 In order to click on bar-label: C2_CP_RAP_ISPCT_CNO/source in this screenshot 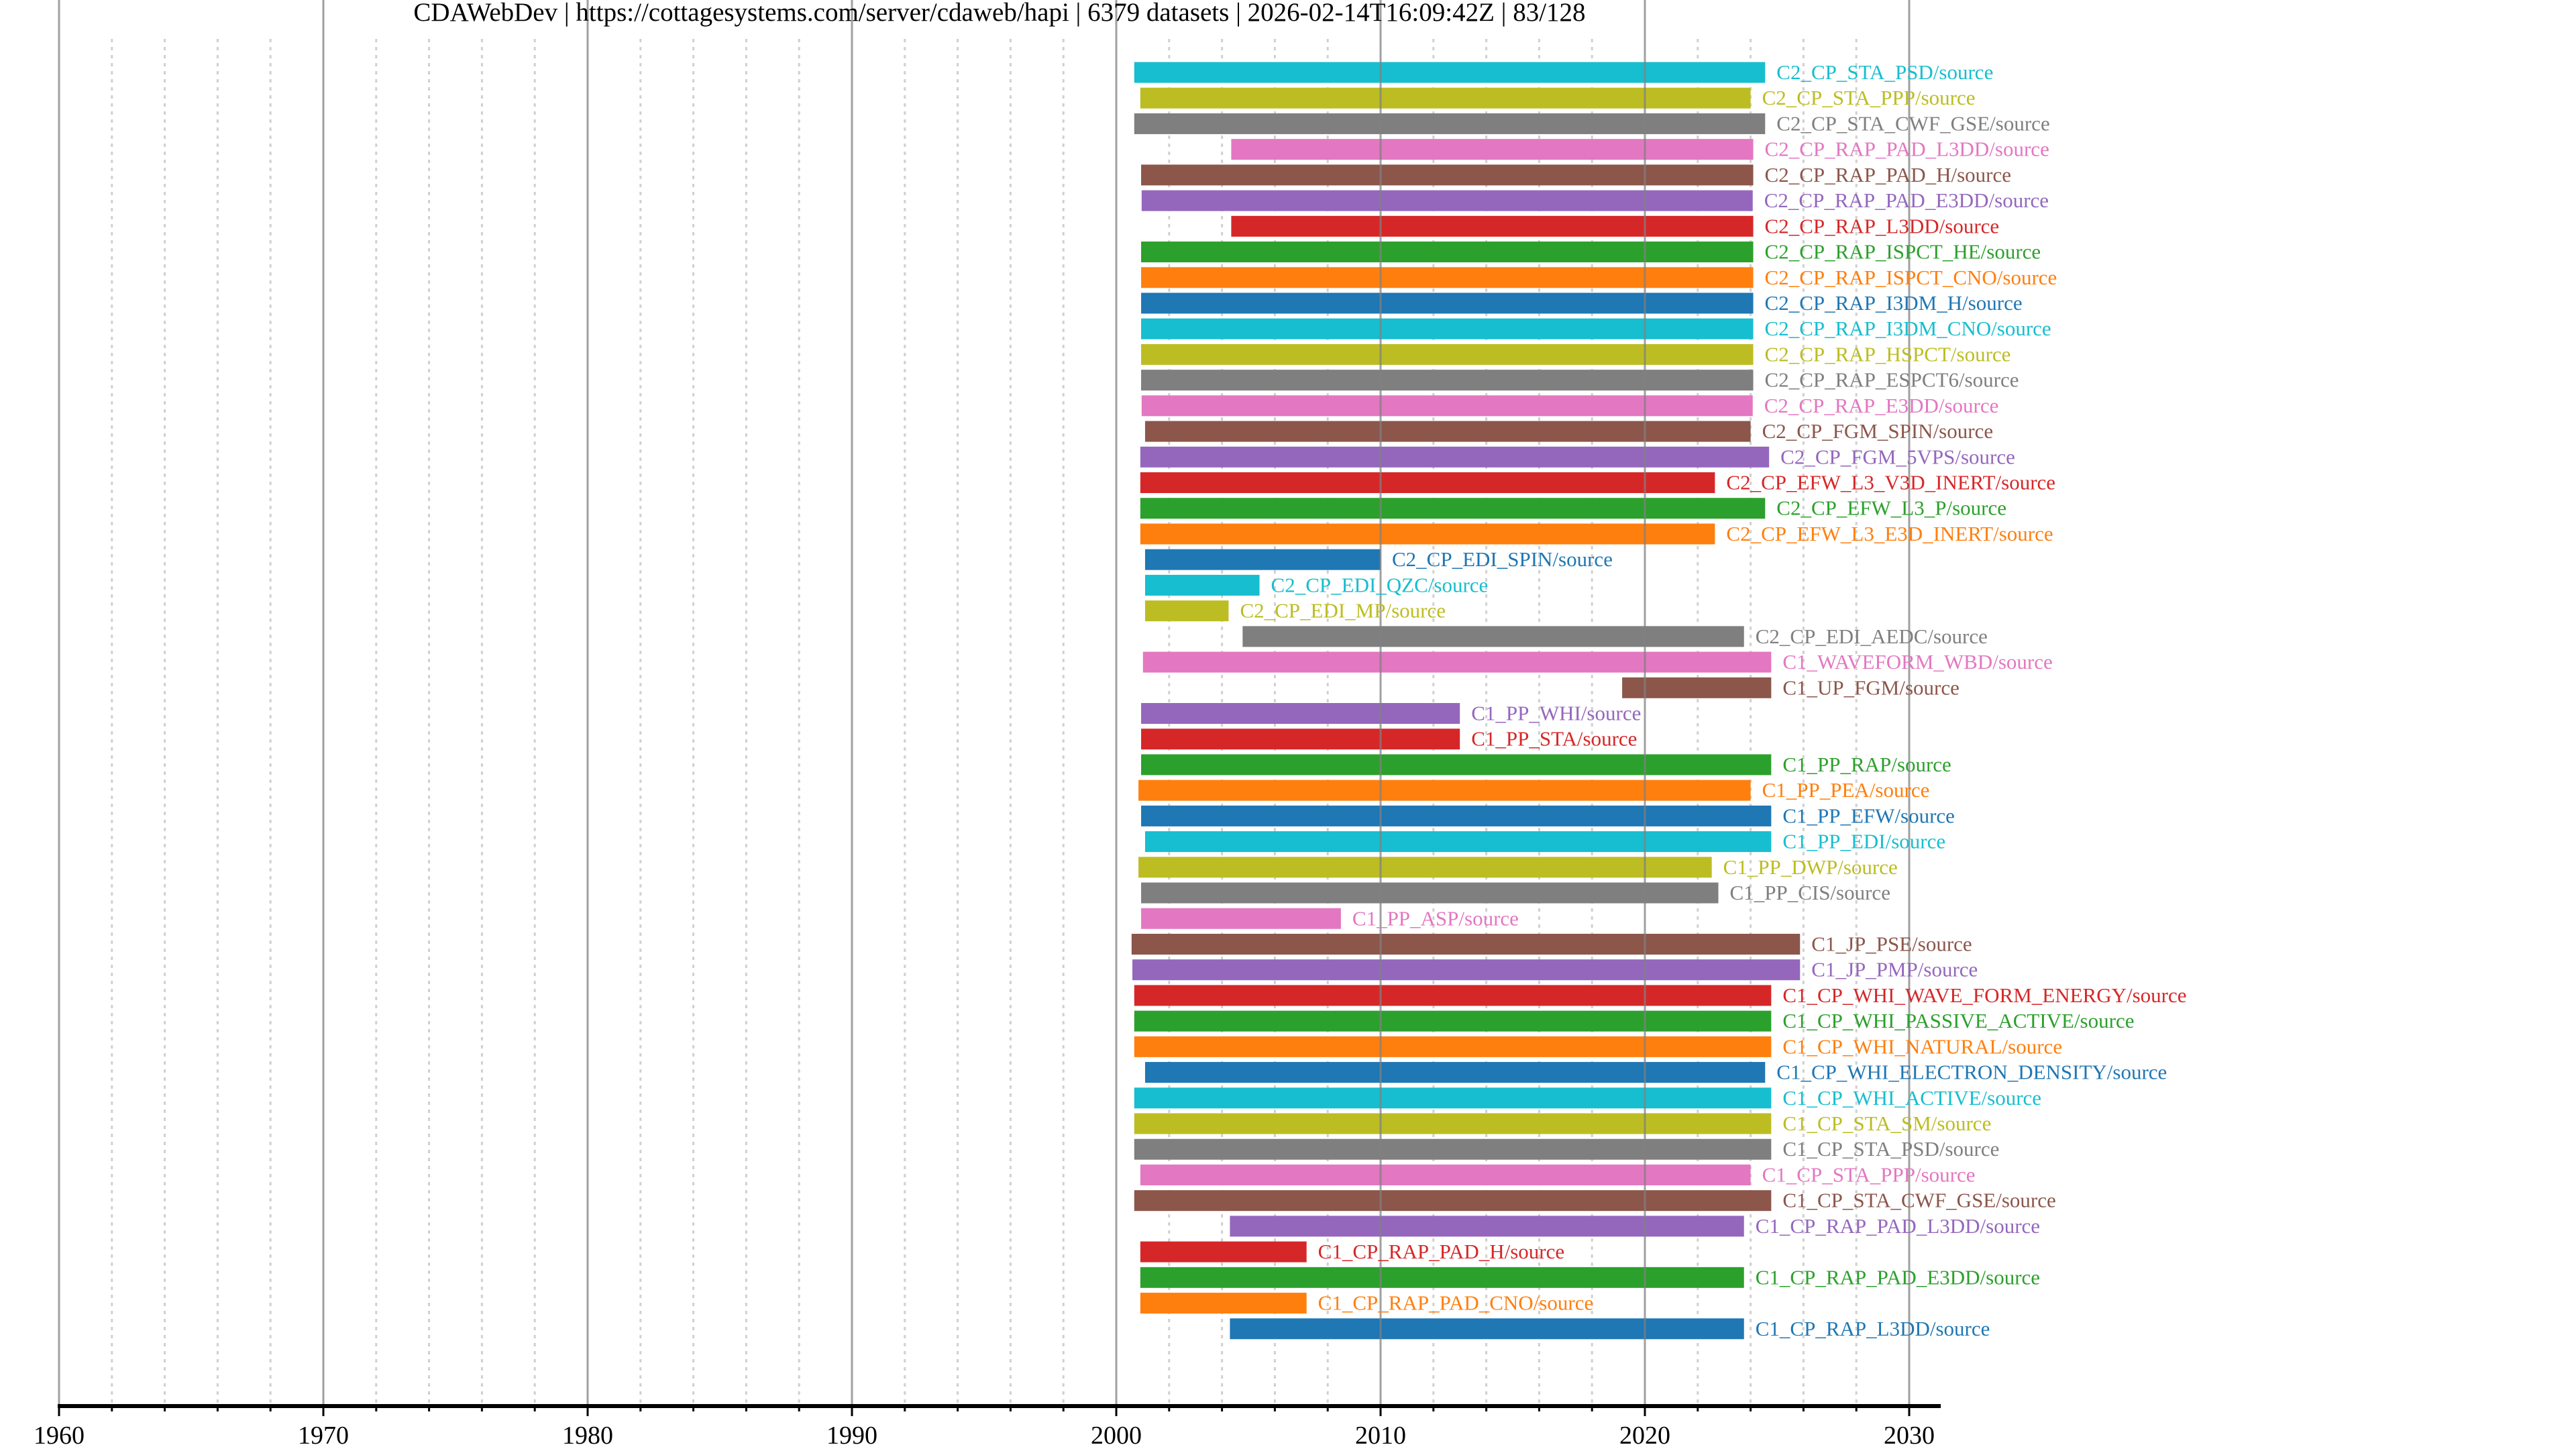, I will do `click(1911, 277)`.